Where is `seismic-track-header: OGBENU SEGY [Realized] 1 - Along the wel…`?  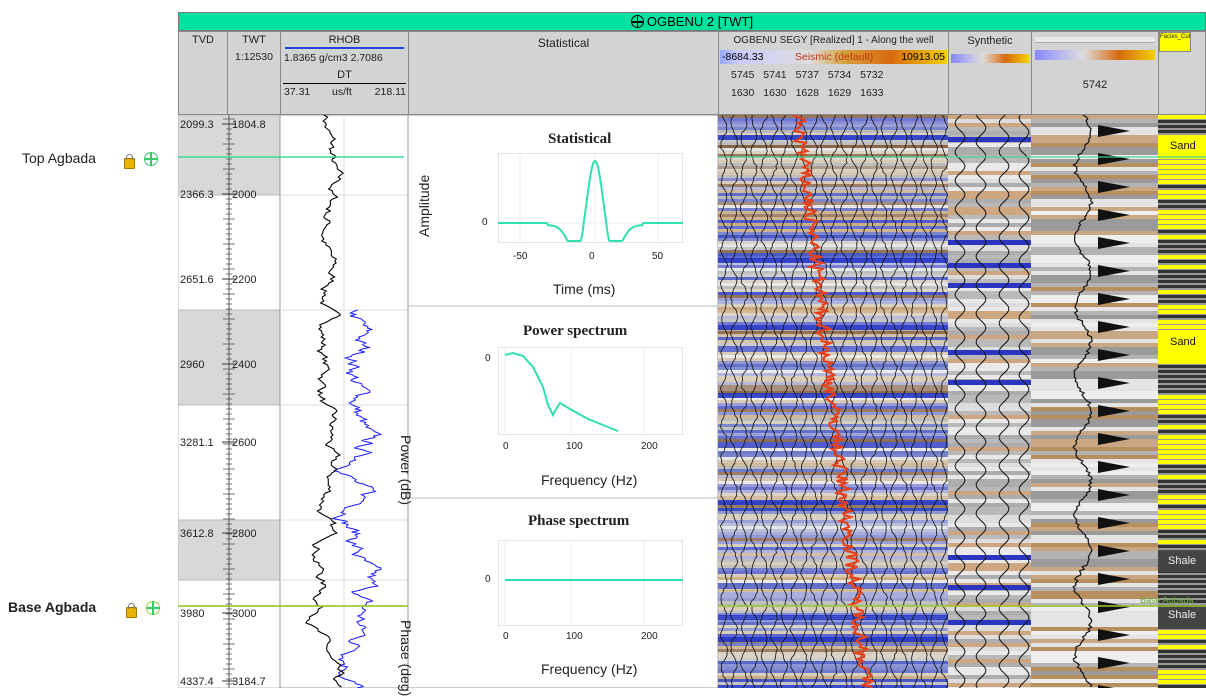
seismic-track-header: OGBENU SEGY [Realized] 1 - Along the wel… is located at coordinates (834, 73).